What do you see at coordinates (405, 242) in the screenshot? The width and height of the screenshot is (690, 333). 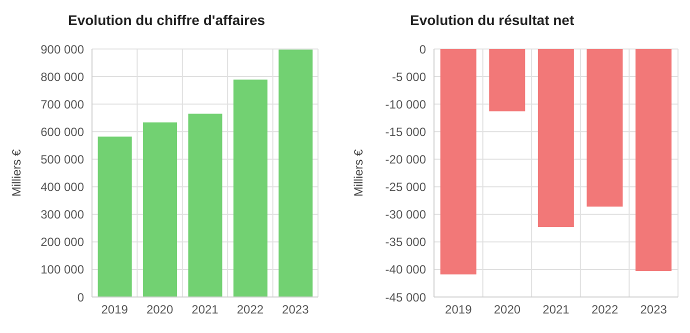 I see `y-tick-label: -35 000` at bounding box center [405, 242].